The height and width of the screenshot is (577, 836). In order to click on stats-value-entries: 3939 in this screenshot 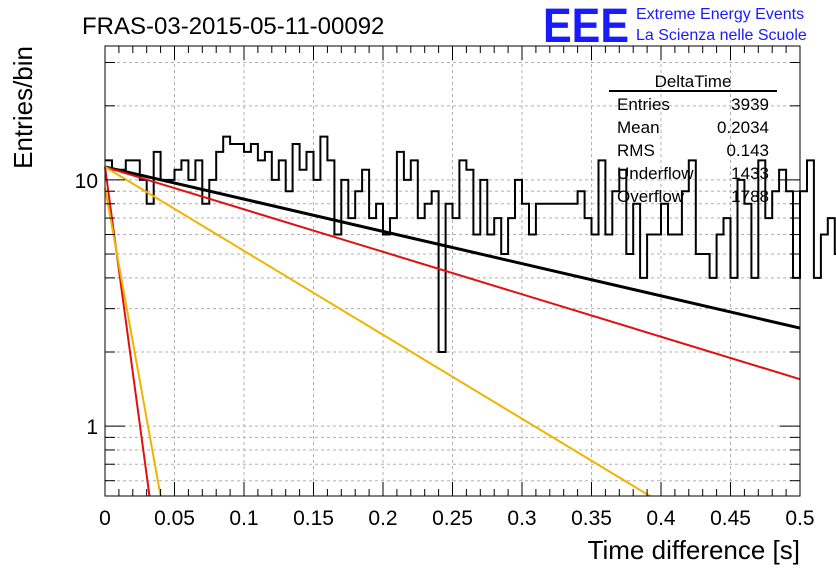, I will do `click(750, 104)`.